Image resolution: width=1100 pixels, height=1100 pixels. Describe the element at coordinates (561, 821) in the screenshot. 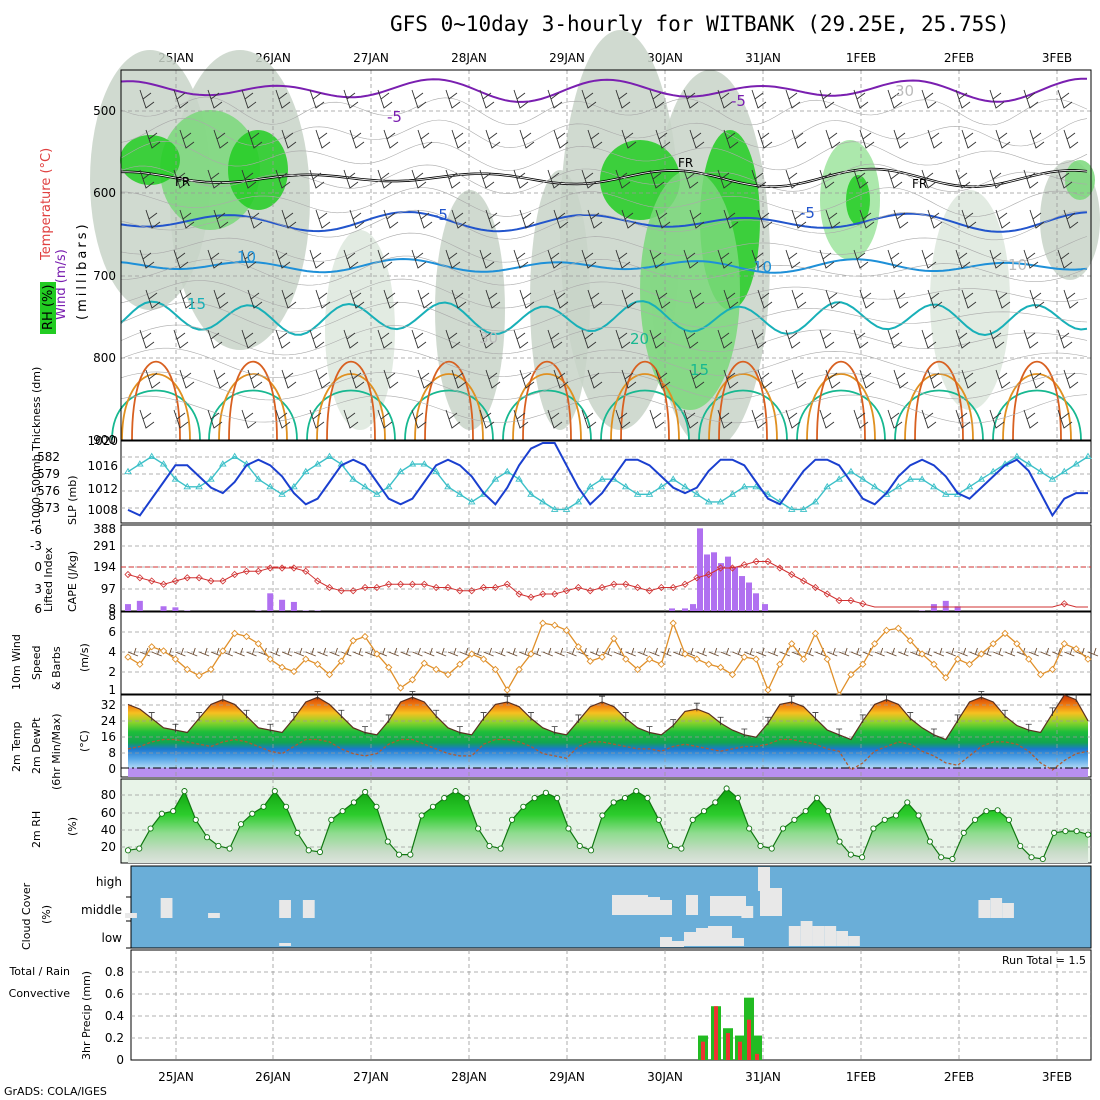

I see `rh2m-panel: 80 60 40 20 2m RH (%)` at that location.